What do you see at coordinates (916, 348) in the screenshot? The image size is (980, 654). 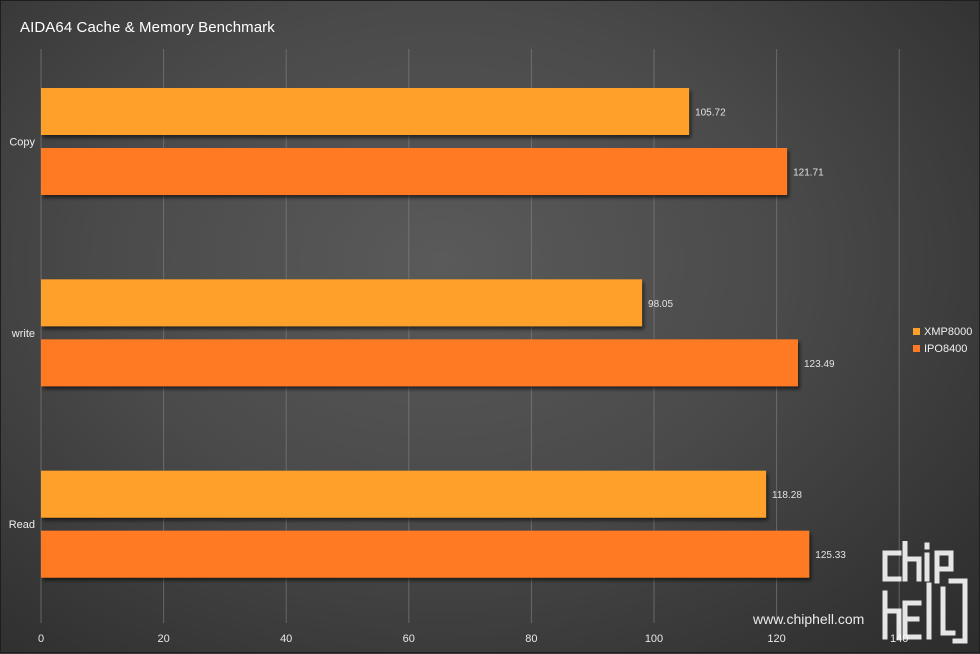 I see `legend-swatch-ipo8400` at bounding box center [916, 348].